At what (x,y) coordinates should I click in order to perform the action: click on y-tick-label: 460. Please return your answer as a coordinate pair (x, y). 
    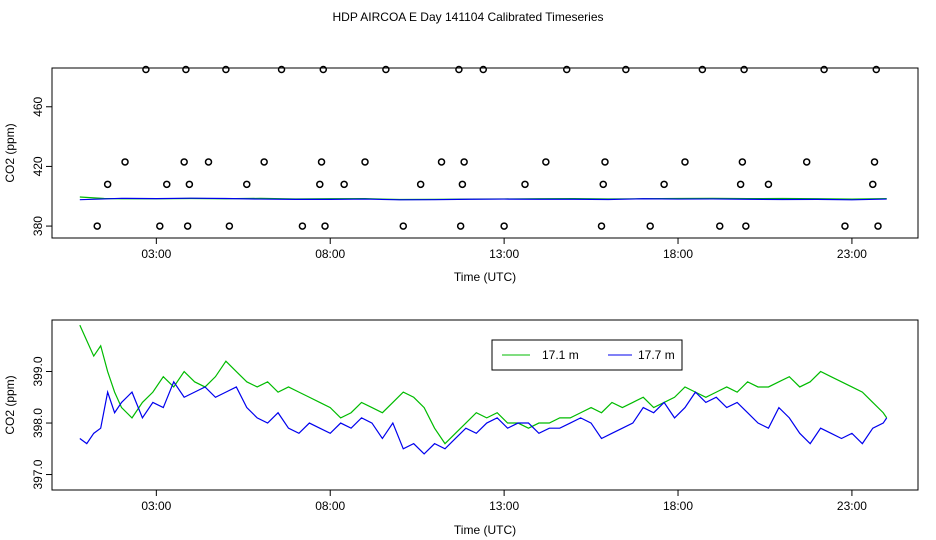
    Looking at the image, I should click on (38, 106).